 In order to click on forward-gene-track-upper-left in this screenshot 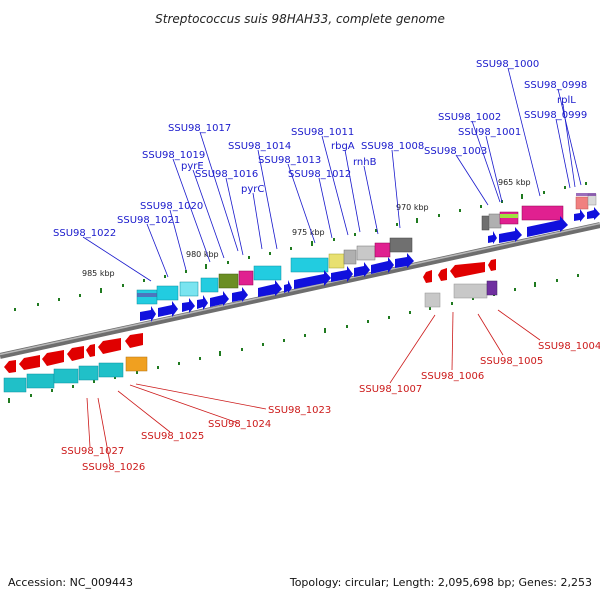, I will do `click(216, 301)`.